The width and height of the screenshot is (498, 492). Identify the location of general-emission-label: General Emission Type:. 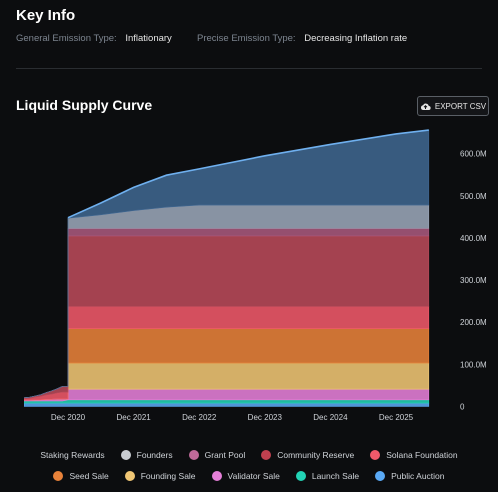
(66, 38).